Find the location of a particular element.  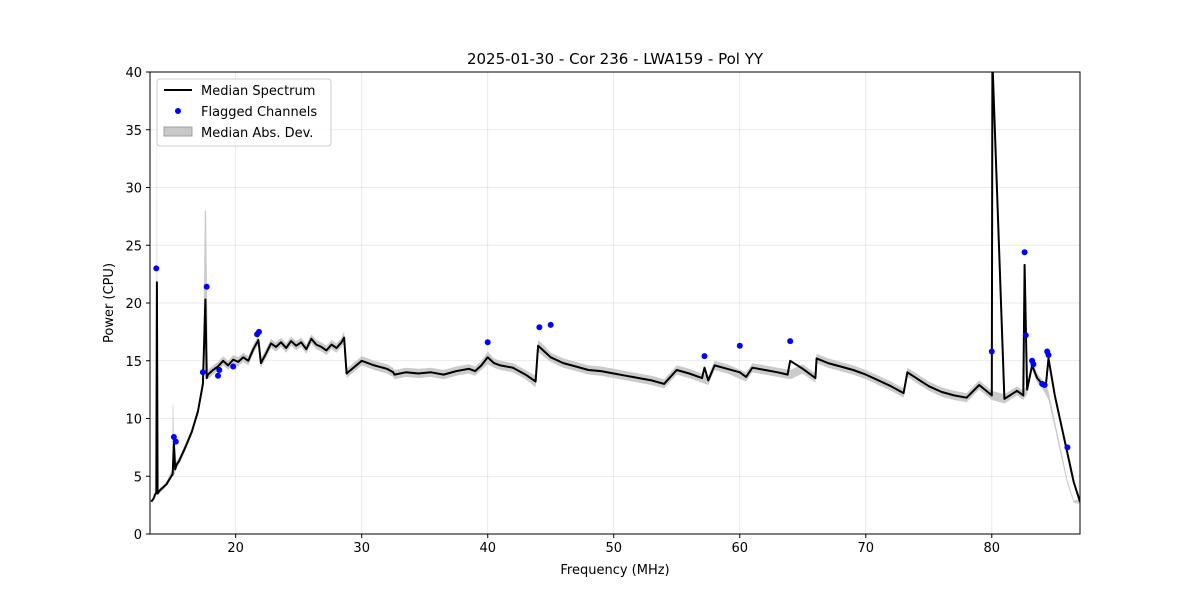

legend-band-swatch is located at coordinates (178, 131).